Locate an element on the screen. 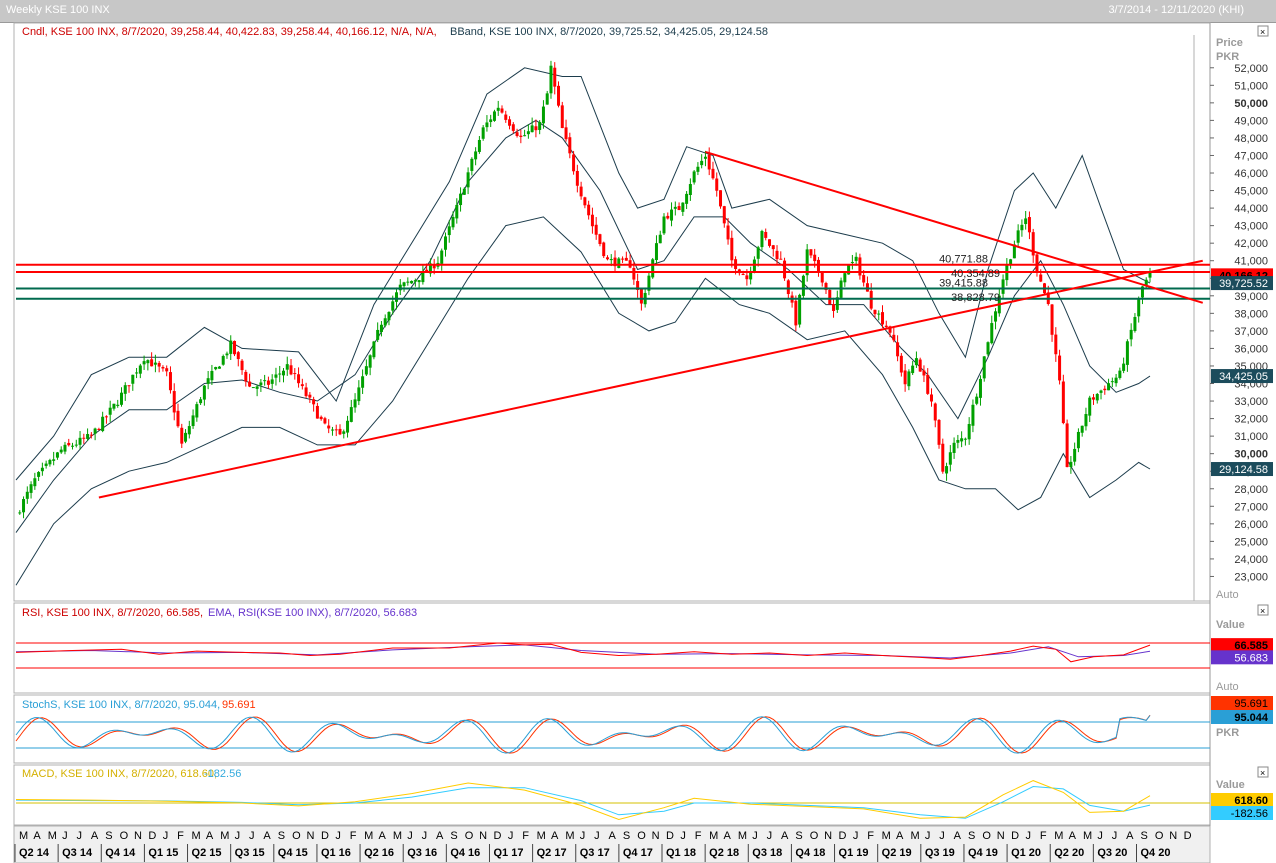 This screenshot has height=863, width=1276. stoch-panel is located at coordinates (612, 729).